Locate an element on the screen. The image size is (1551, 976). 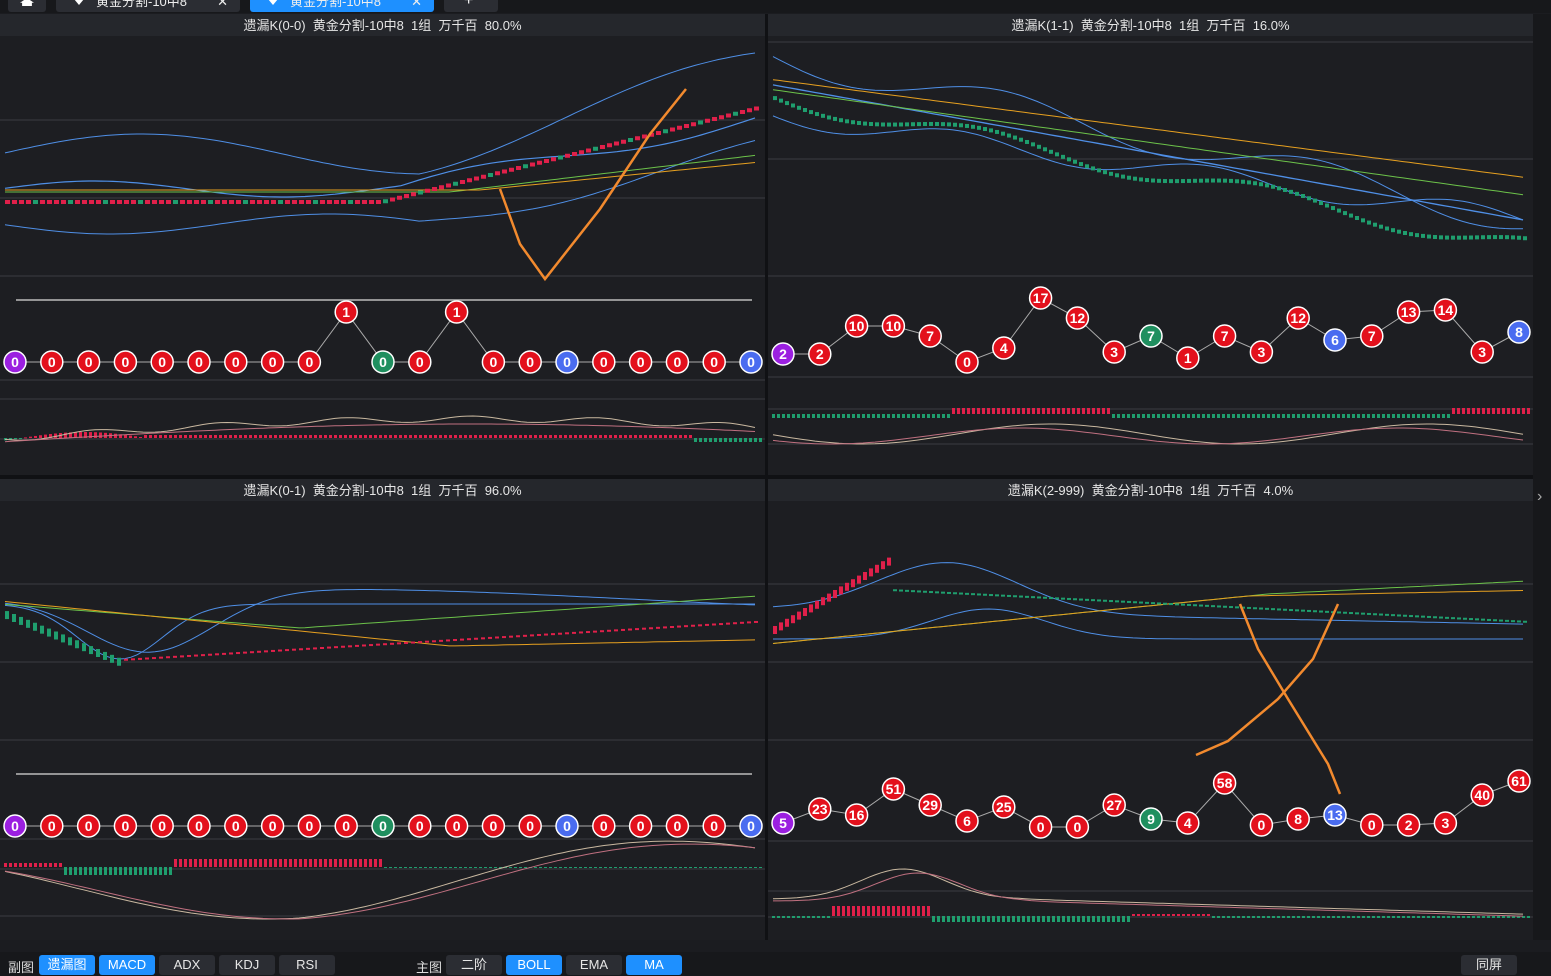
same-screen-button: 同屏 is located at coordinates (1489, 965).